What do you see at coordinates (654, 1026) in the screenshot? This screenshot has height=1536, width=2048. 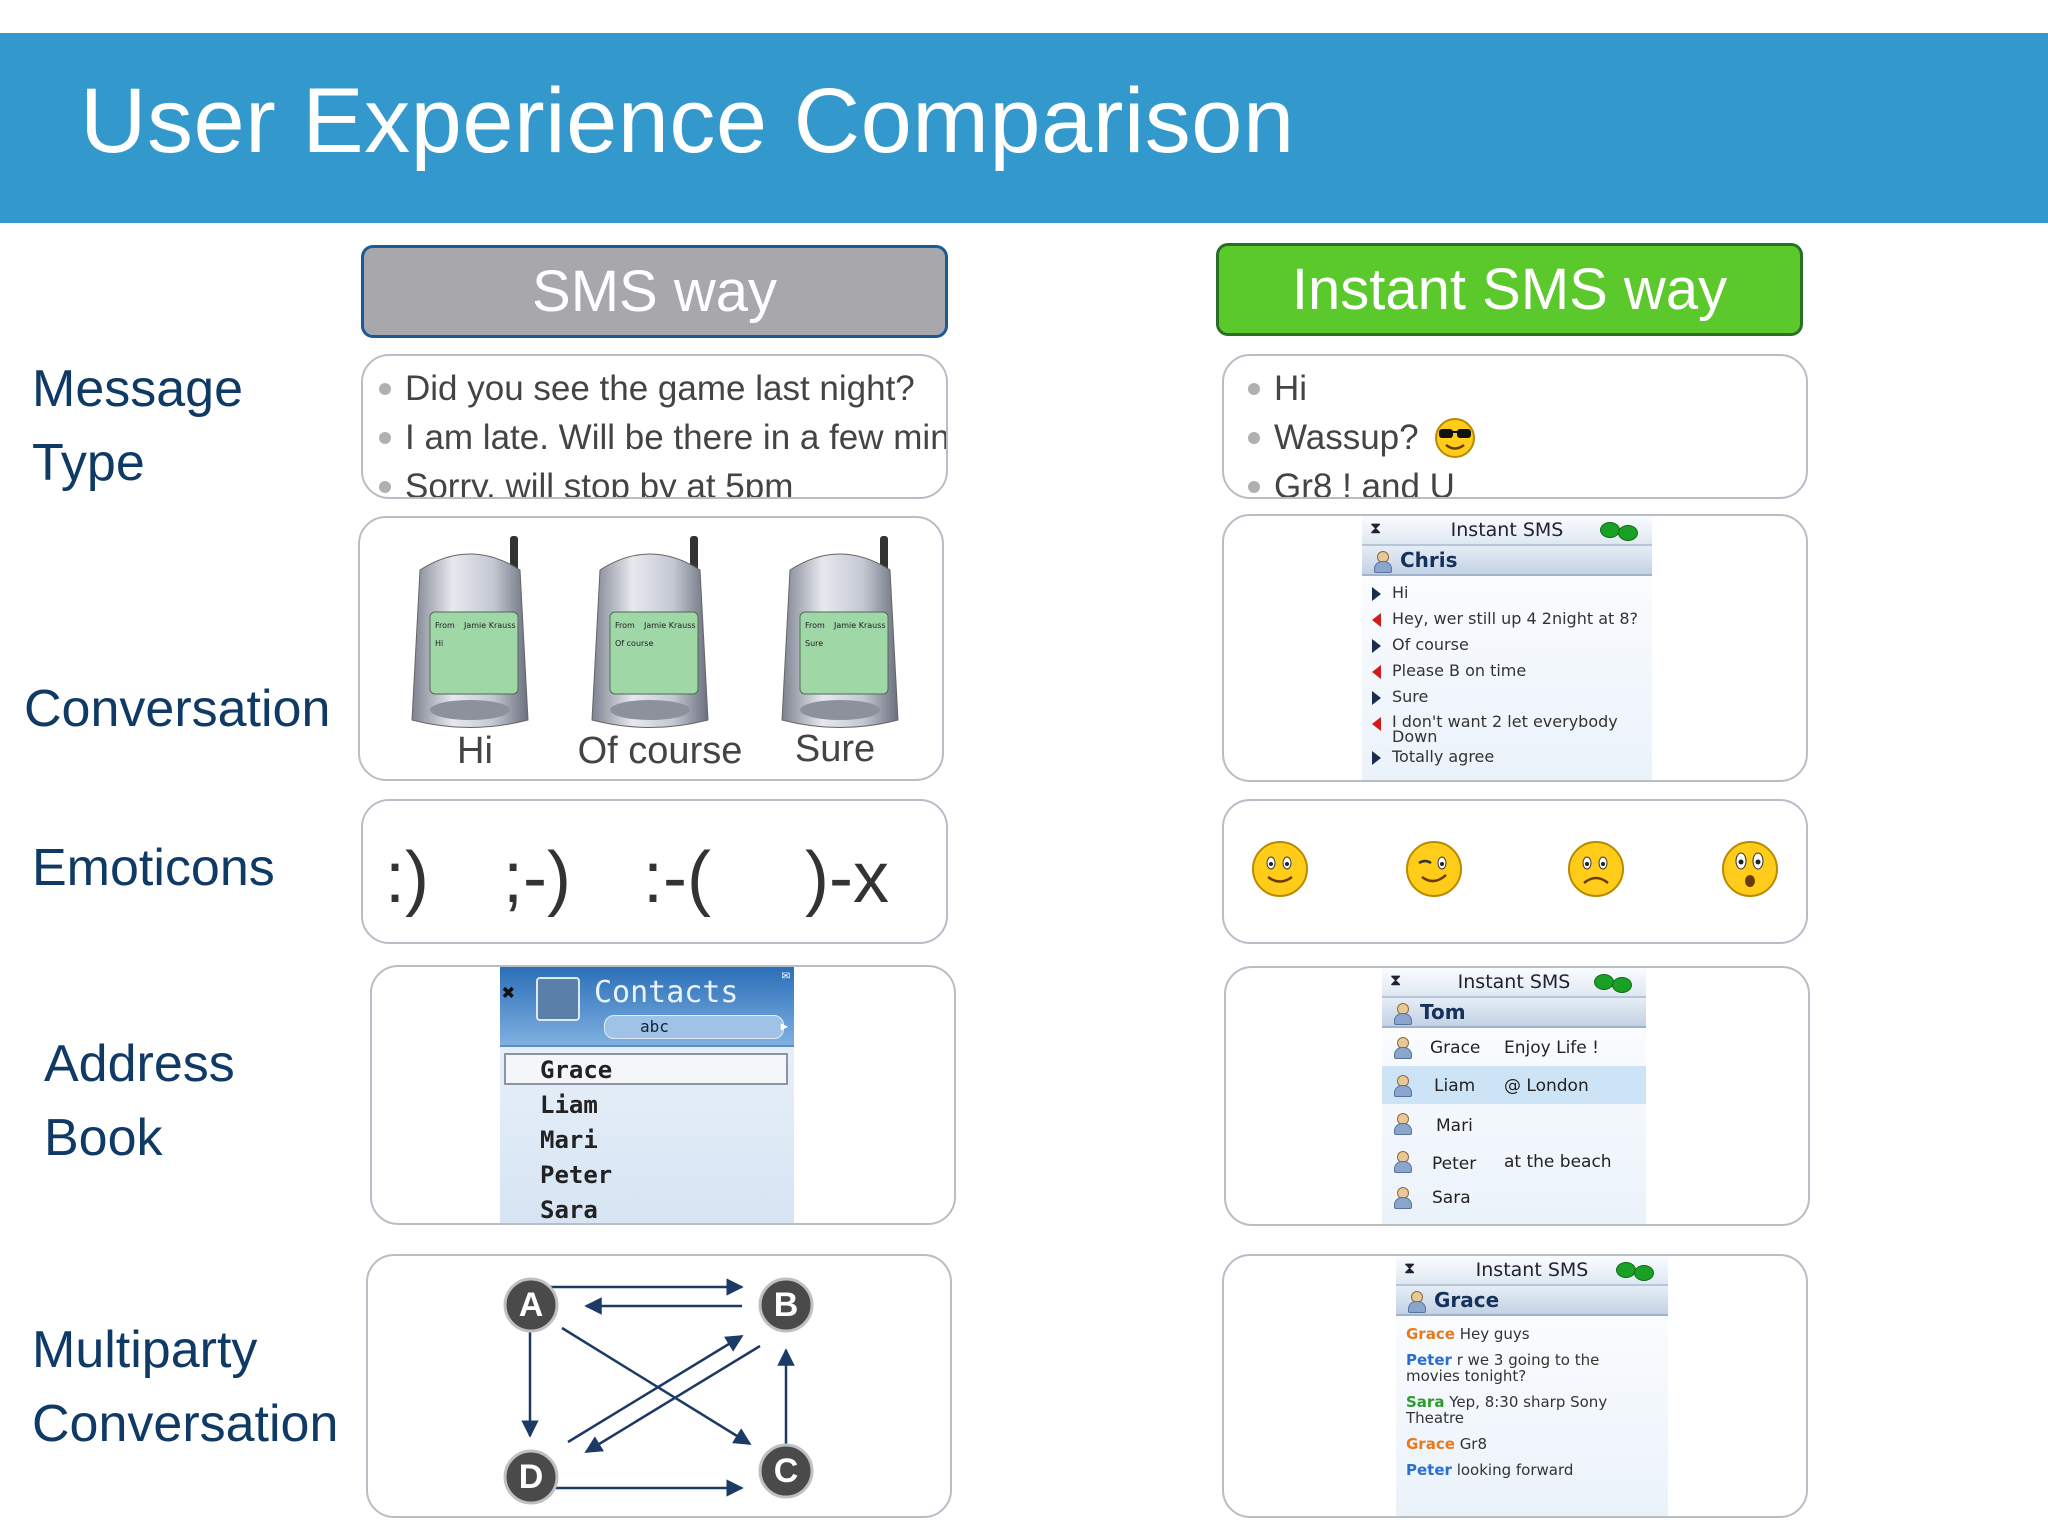 I see `contacts-search-text: abc` at bounding box center [654, 1026].